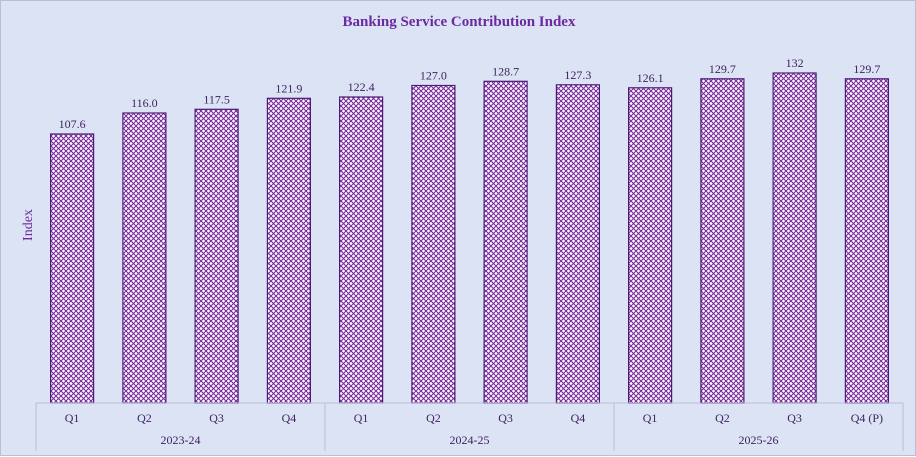 The image size is (916, 457). What do you see at coordinates (216, 99) in the screenshot?
I see `data-label: 117.5` at bounding box center [216, 99].